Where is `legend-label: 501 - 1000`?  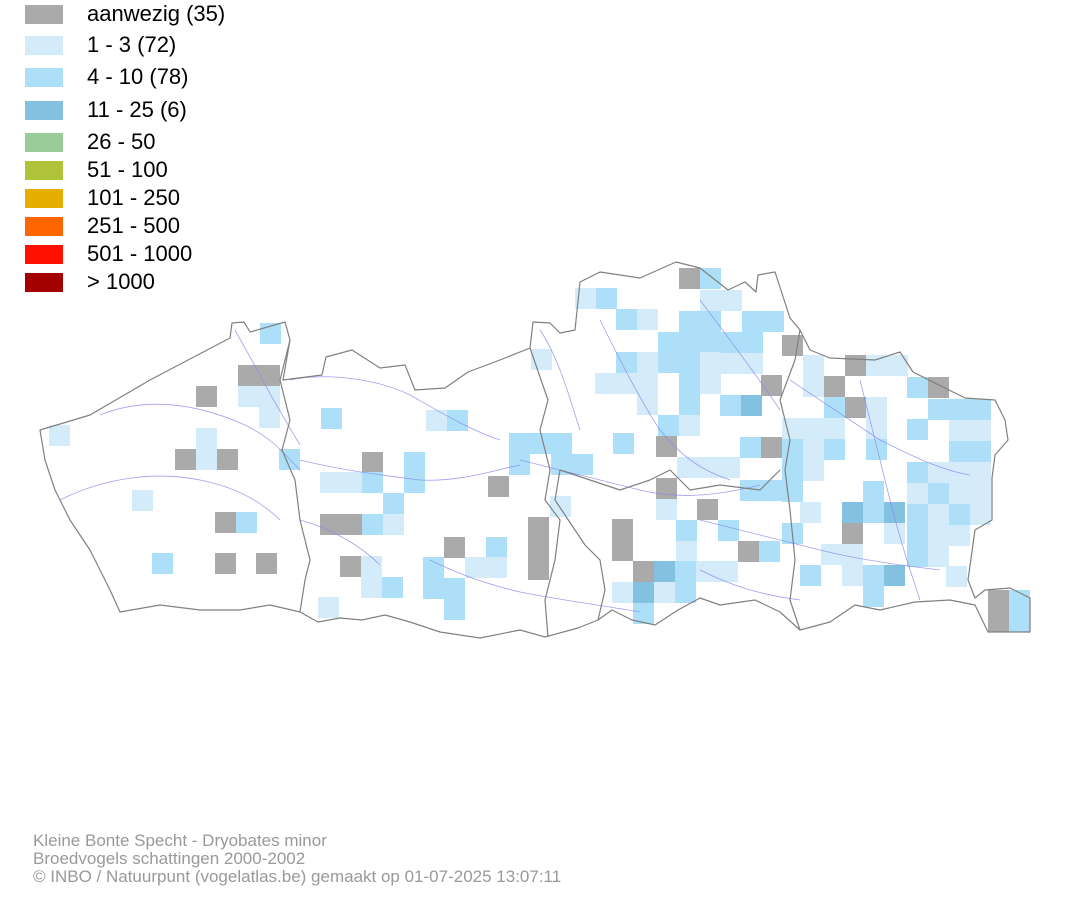 legend-label: 501 - 1000 is located at coordinates (140, 253).